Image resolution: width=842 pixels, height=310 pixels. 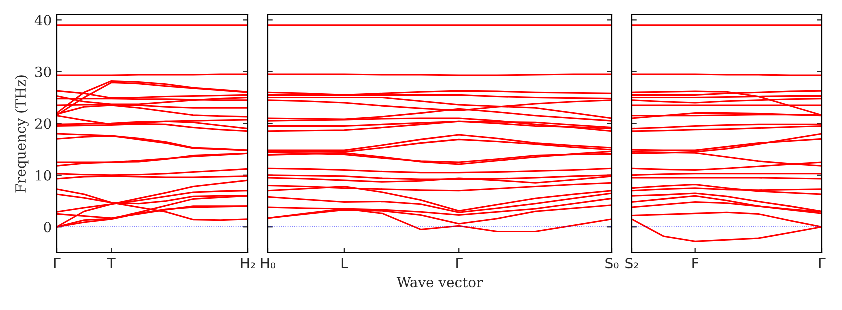 What do you see at coordinates (48, 227) in the screenshot?
I see `y-tick-label: 0` at bounding box center [48, 227].